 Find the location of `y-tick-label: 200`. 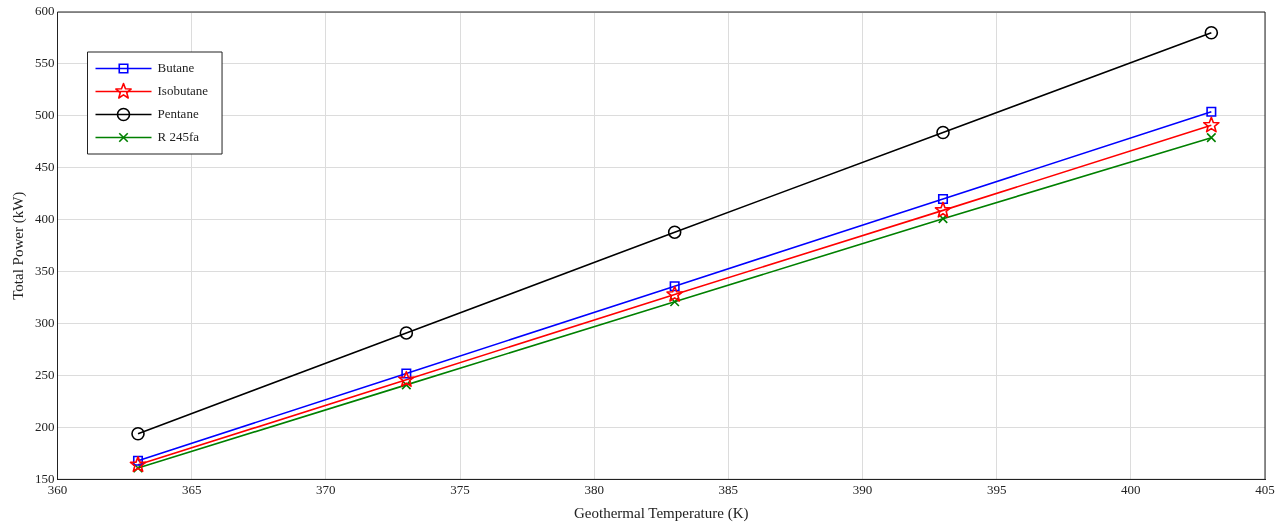

y-tick-label: 200 is located at coordinates (45, 426).